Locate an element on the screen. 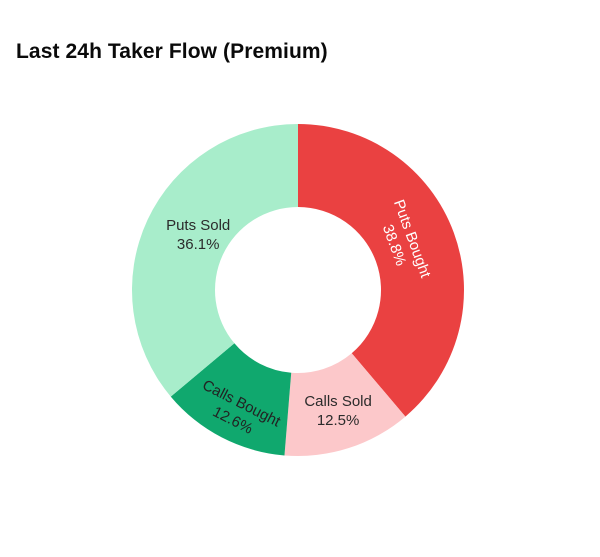 This screenshot has height=557, width=600. pie-slice-puts-sold is located at coordinates (215, 260).